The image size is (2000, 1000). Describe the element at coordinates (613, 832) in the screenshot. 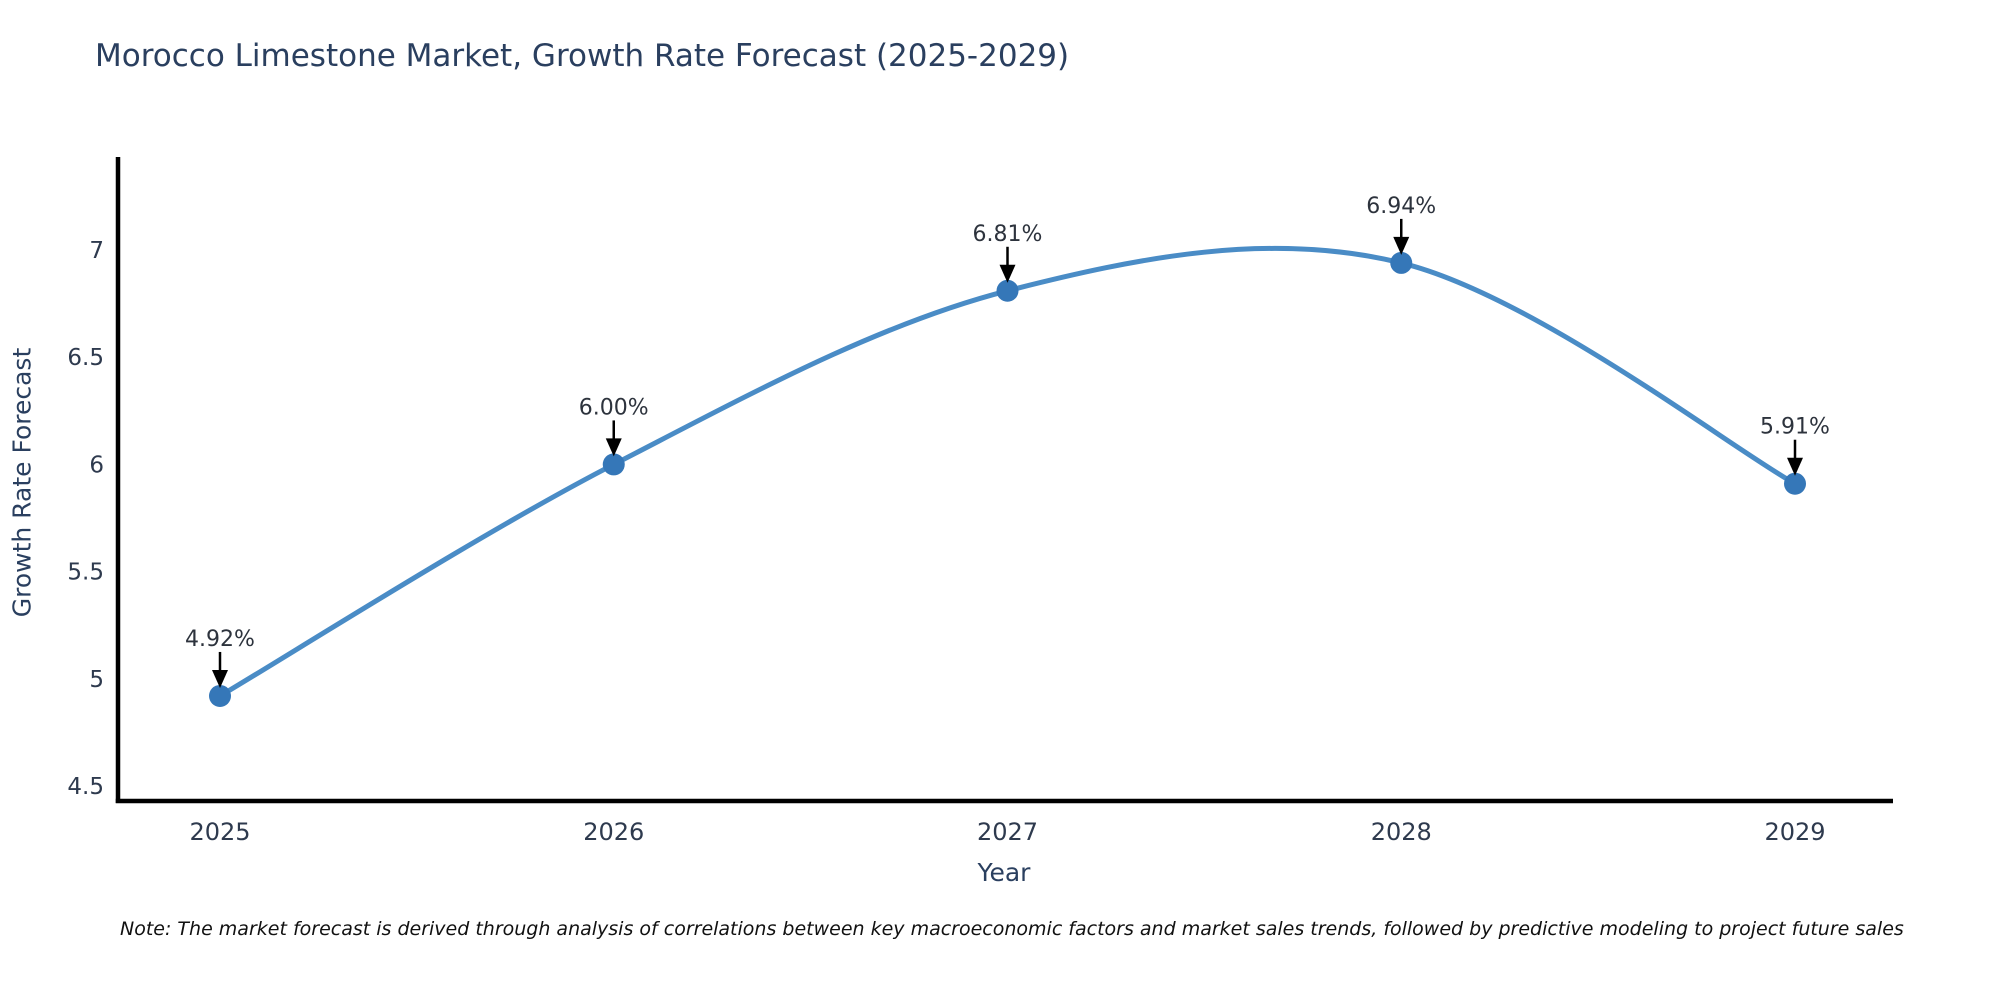

I see `x-tick-label: 2026` at that location.